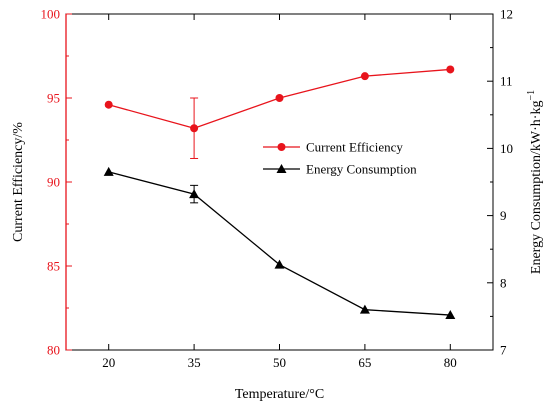 Image resolution: width=550 pixels, height=415 pixels. I want to click on right-y-axis-title-superscript: −1, so click(531, 95).